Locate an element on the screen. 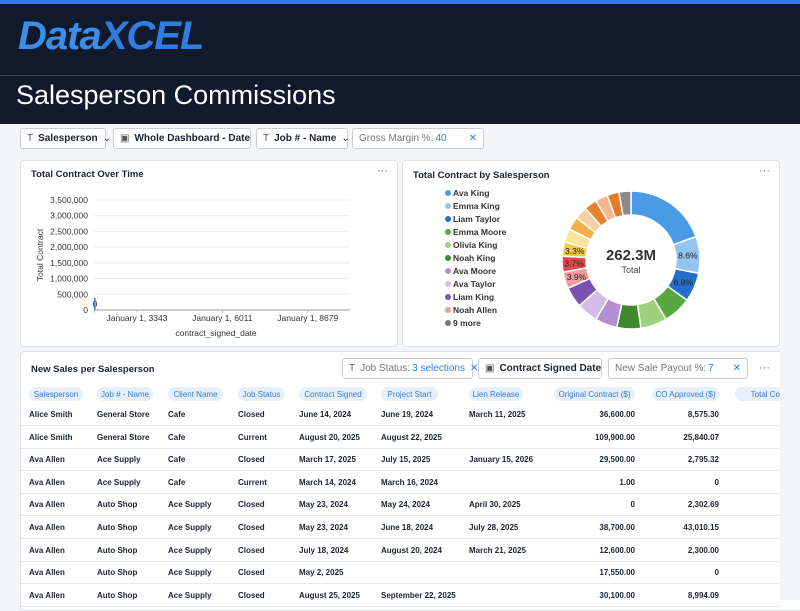  filter-dropdown: ▣Contract Signed Date⌄ is located at coordinates (540, 368).